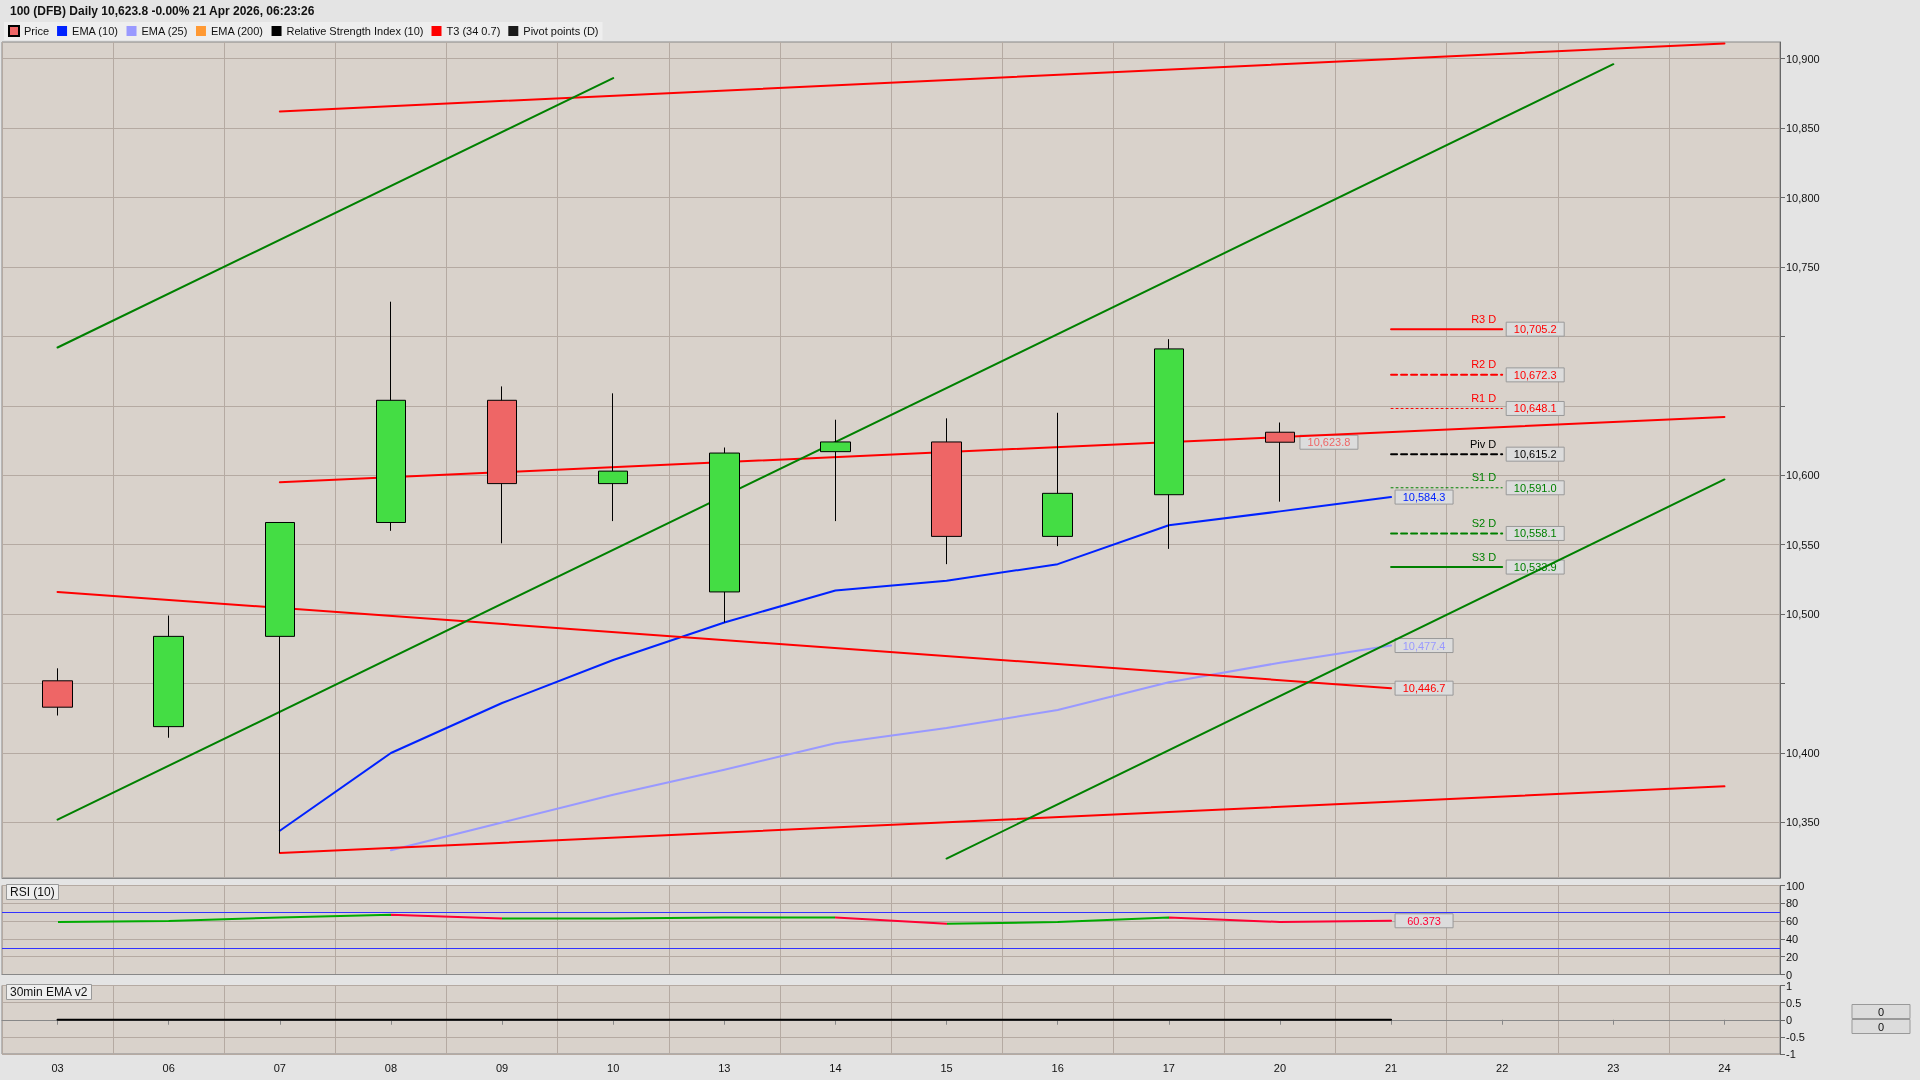  I want to click on data-label: 60.373, so click(1424, 920).